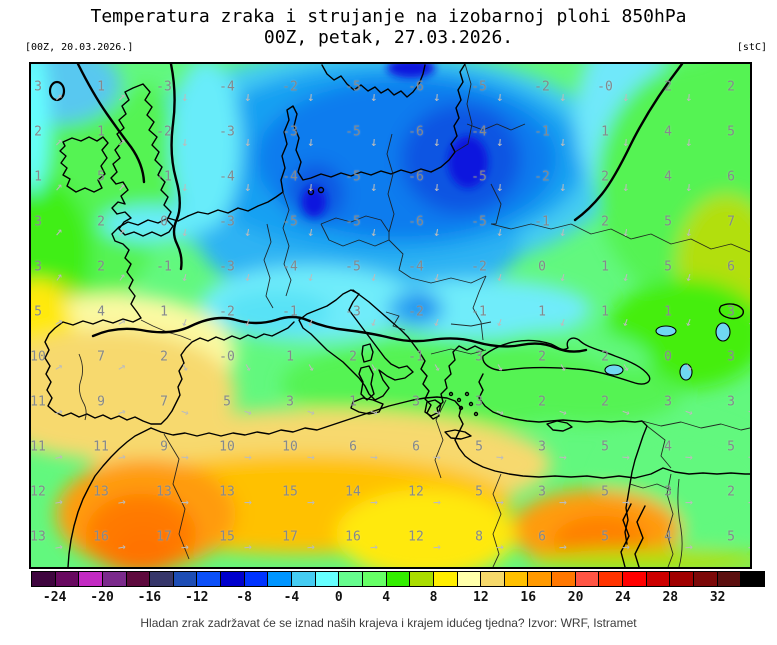  Describe the element at coordinates (751, 47) in the screenshot. I see `unit-tag: [stC]` at that location.